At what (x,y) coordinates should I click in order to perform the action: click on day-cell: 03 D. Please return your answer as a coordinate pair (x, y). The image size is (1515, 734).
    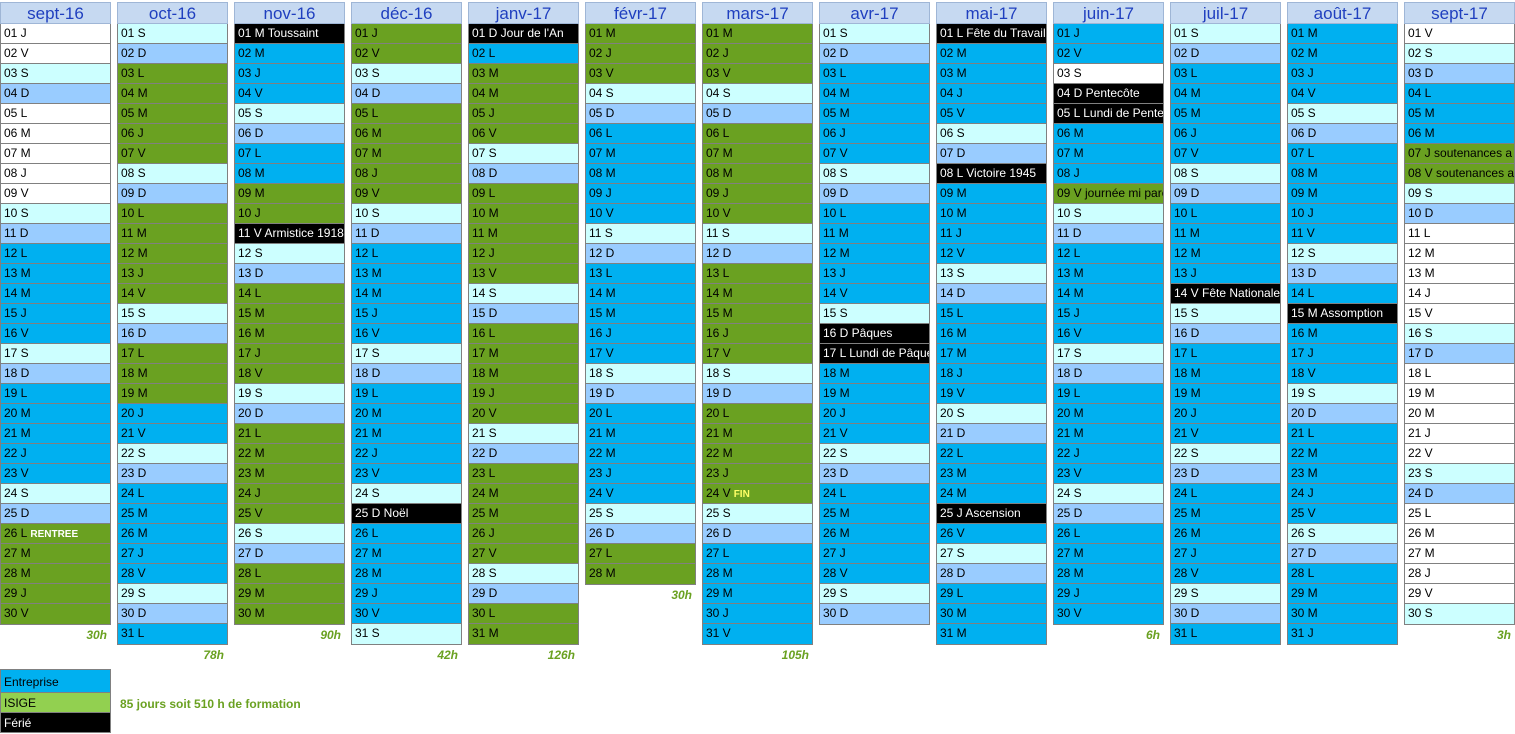
    Looking at the image, I should click on (1459, 74).